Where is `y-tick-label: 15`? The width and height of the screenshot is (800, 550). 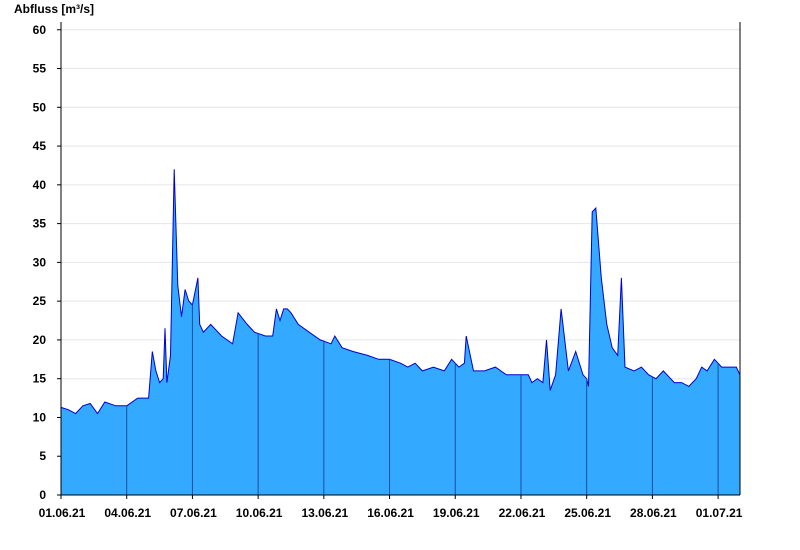
y-tick-label: 15 is located at coordinates (40, 379).